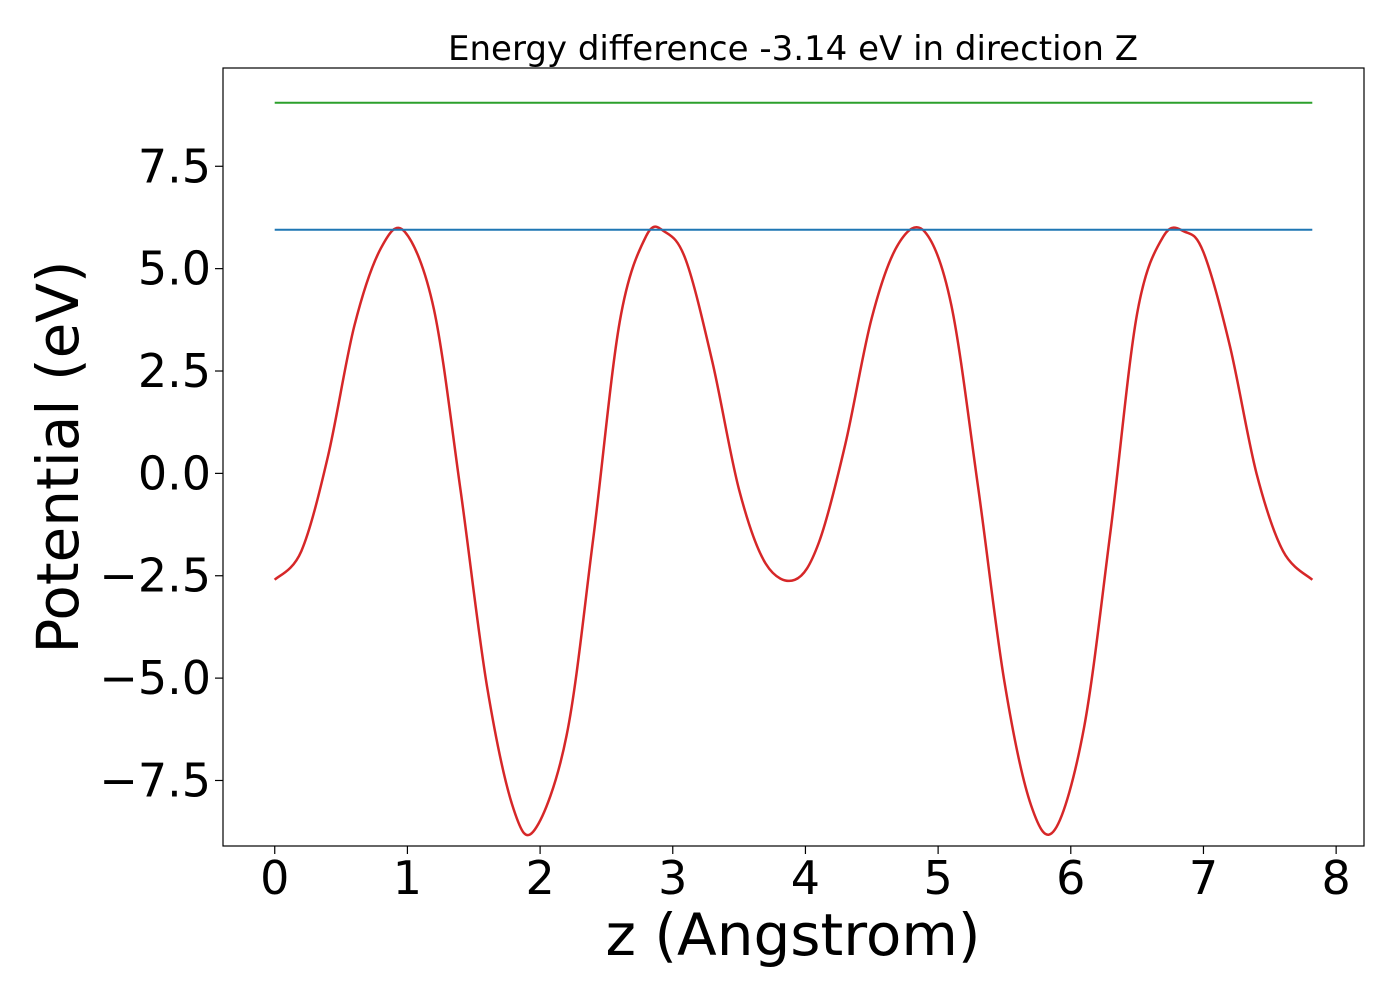 The image size is (1400, 1000). I want to click on x-axis-ticks: 0 1 2 3 4 5 6 7 8, so click(805, 875).